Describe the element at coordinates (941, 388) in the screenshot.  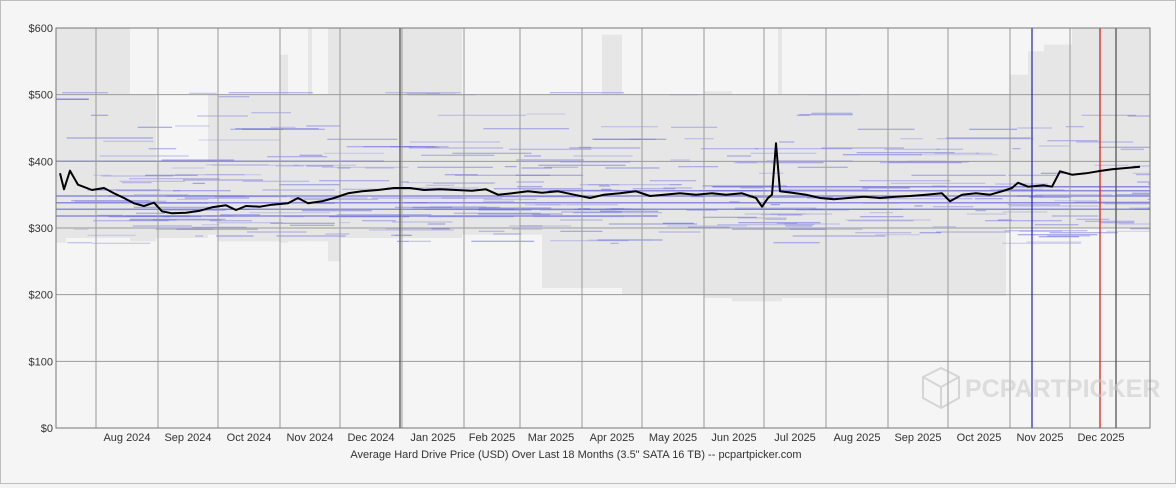
I see `pcpartpicker-logo-icon` at that location.